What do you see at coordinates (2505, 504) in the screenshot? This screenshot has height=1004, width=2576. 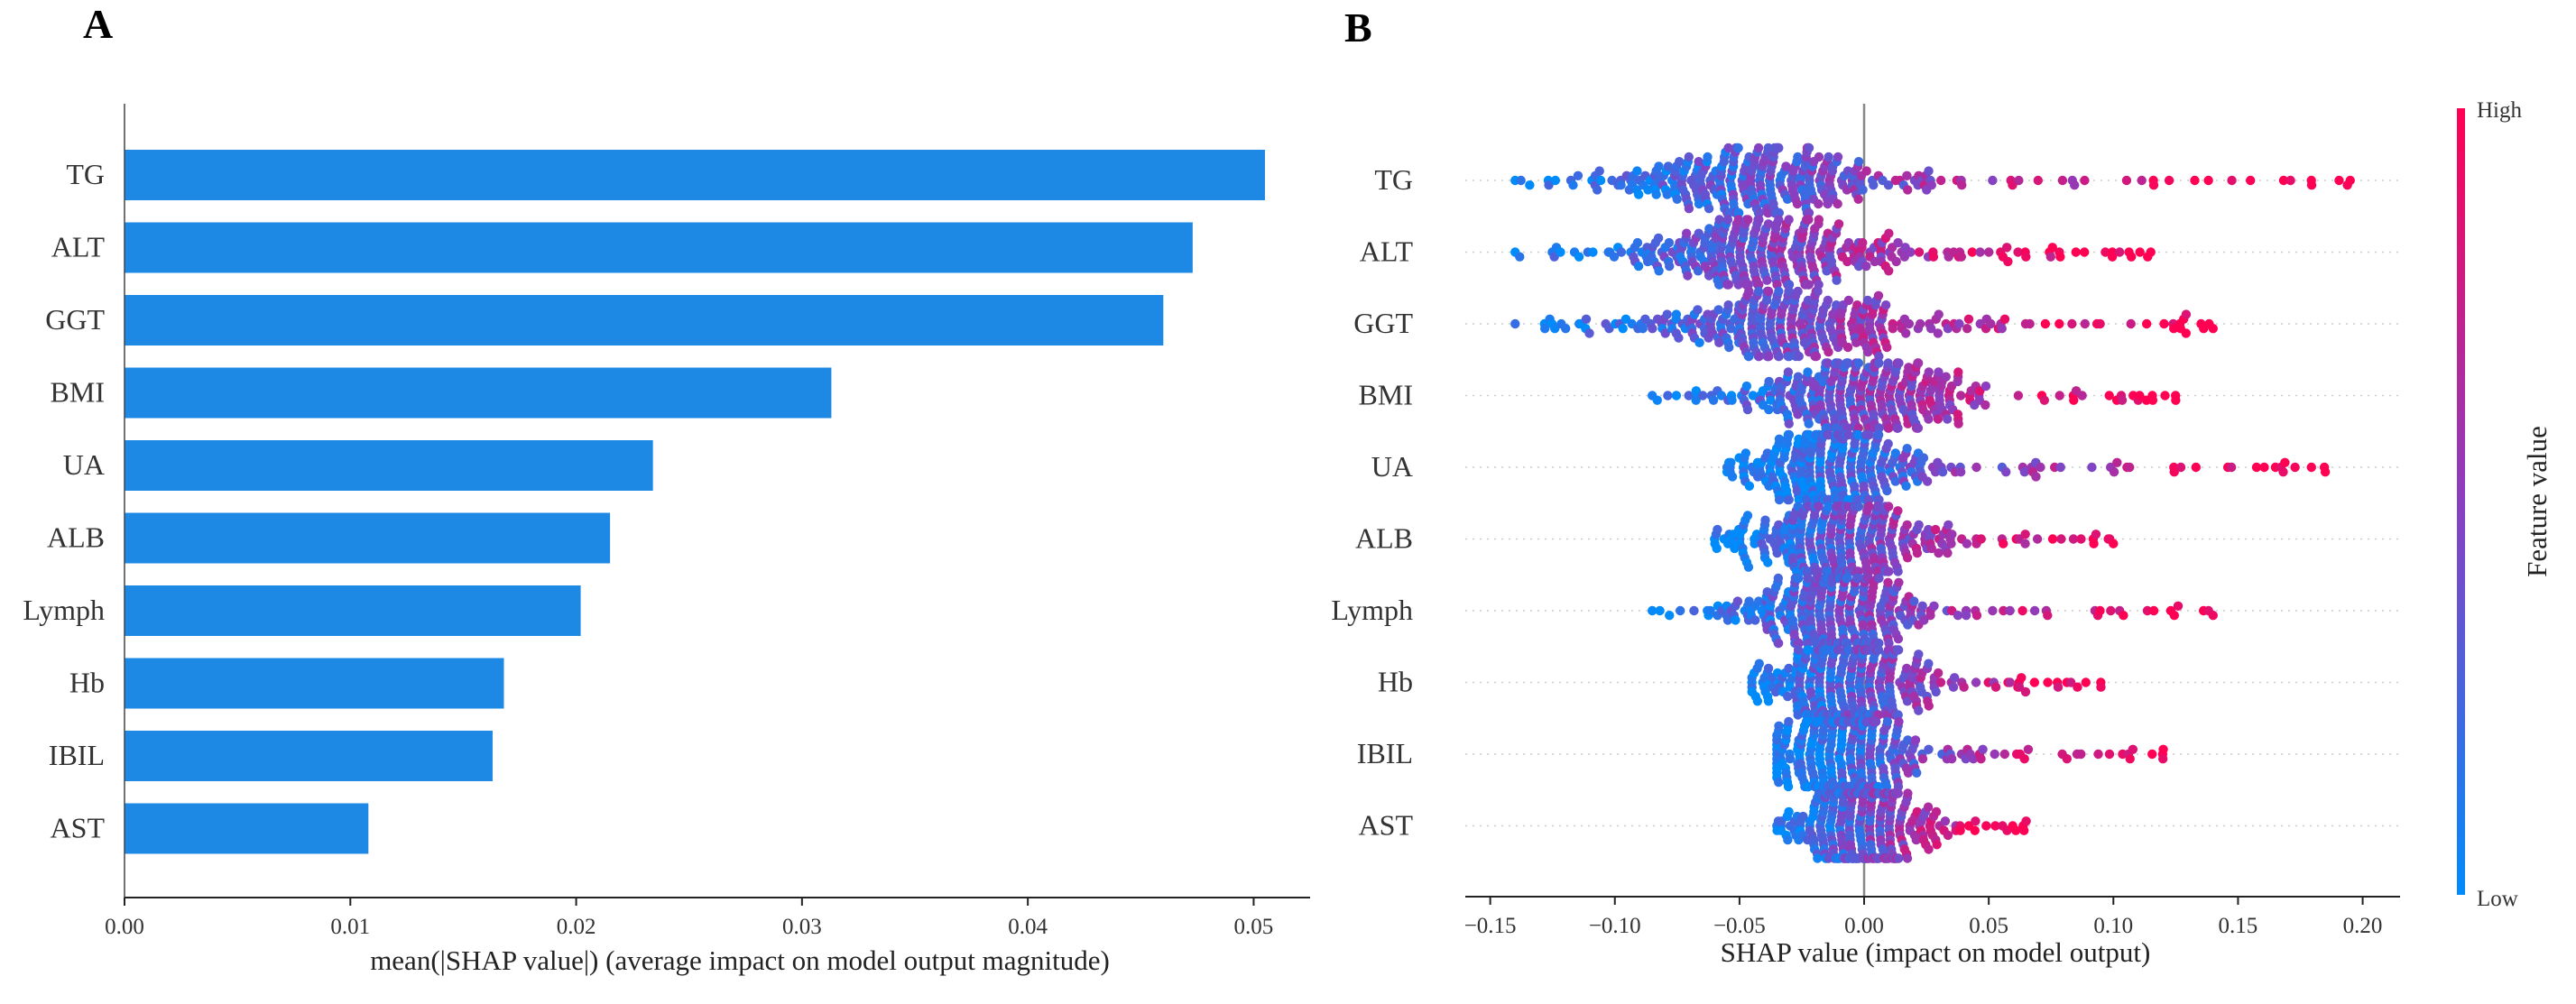 I see `colorbar: High Low Feature value` at bounding box center [2505, 504].